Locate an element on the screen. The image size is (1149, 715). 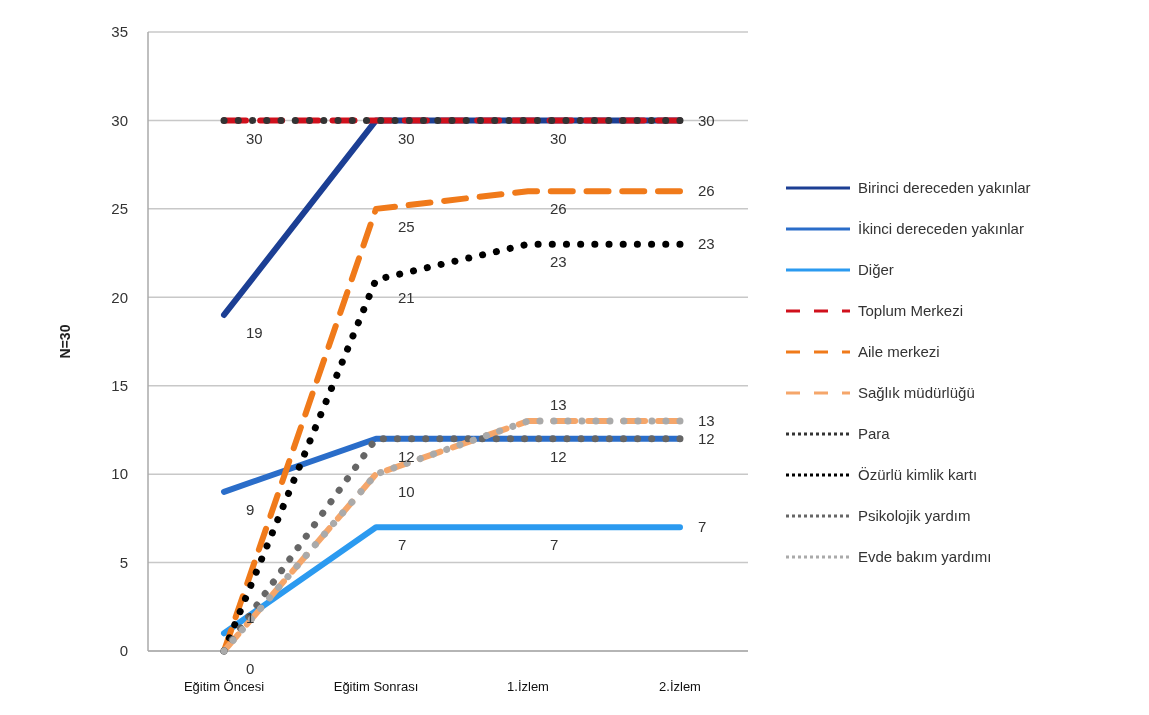
y-tick-label: 10 is located at coordinates (119, 474).